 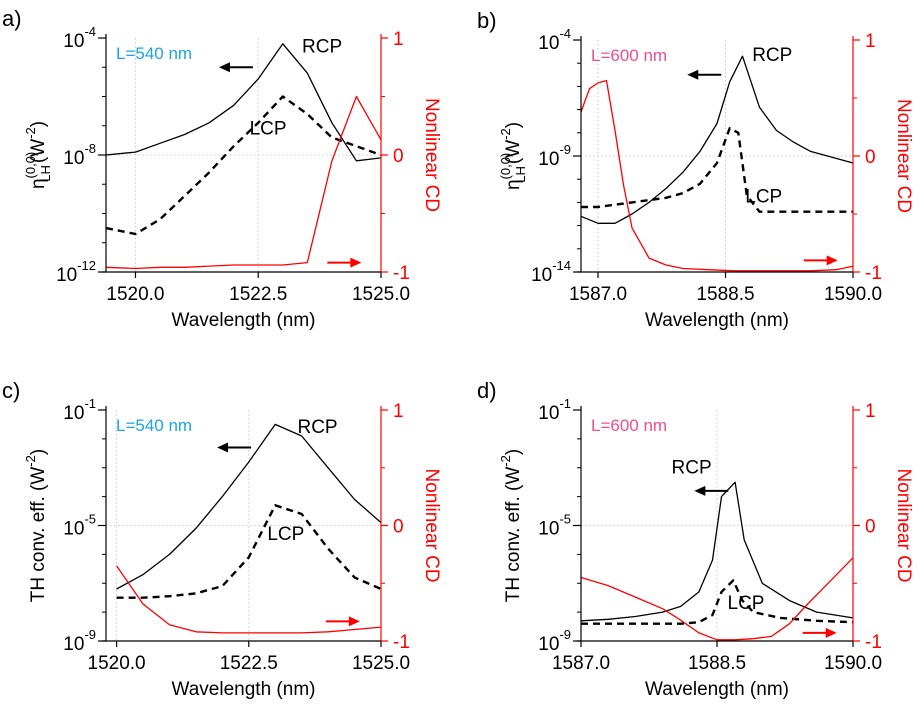 What do you see at coordinates (76, 272) in the screenshot?
I see `y-tick-label-left: 10⁻¹²` at bounding box center [76, 272].